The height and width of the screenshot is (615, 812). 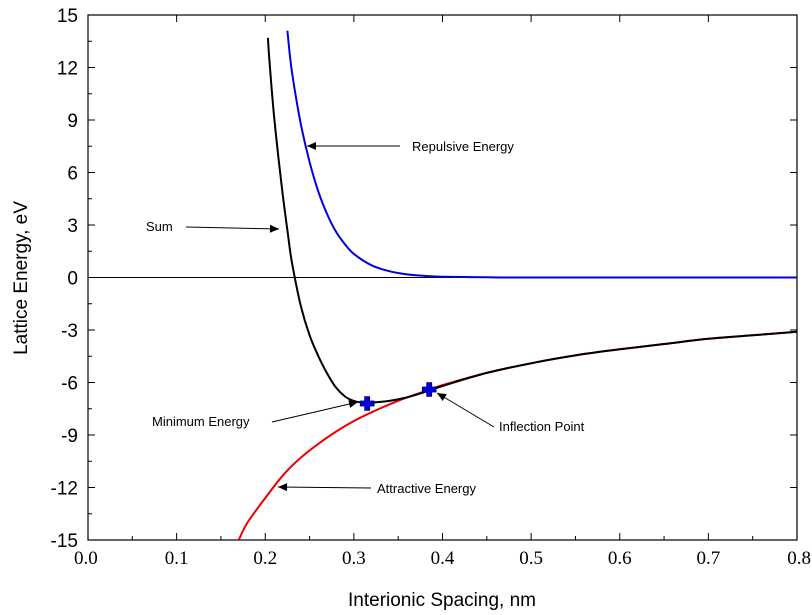 I want to click on x-tick-label: 0.8, so click(x=799, y=558).